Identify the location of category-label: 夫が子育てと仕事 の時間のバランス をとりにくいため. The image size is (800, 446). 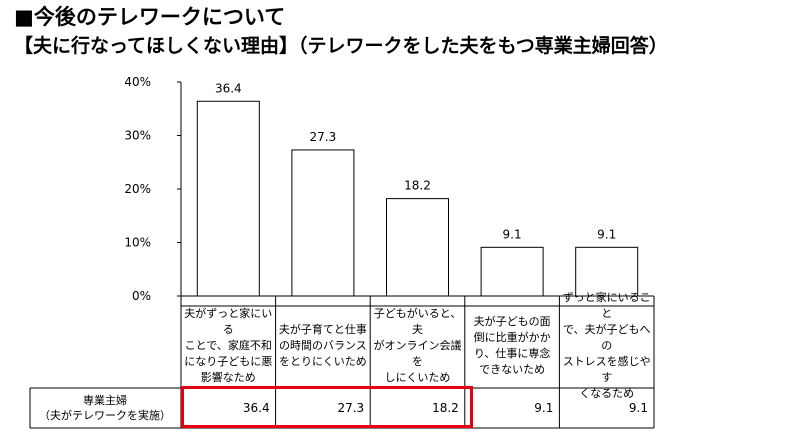
(322, 345).